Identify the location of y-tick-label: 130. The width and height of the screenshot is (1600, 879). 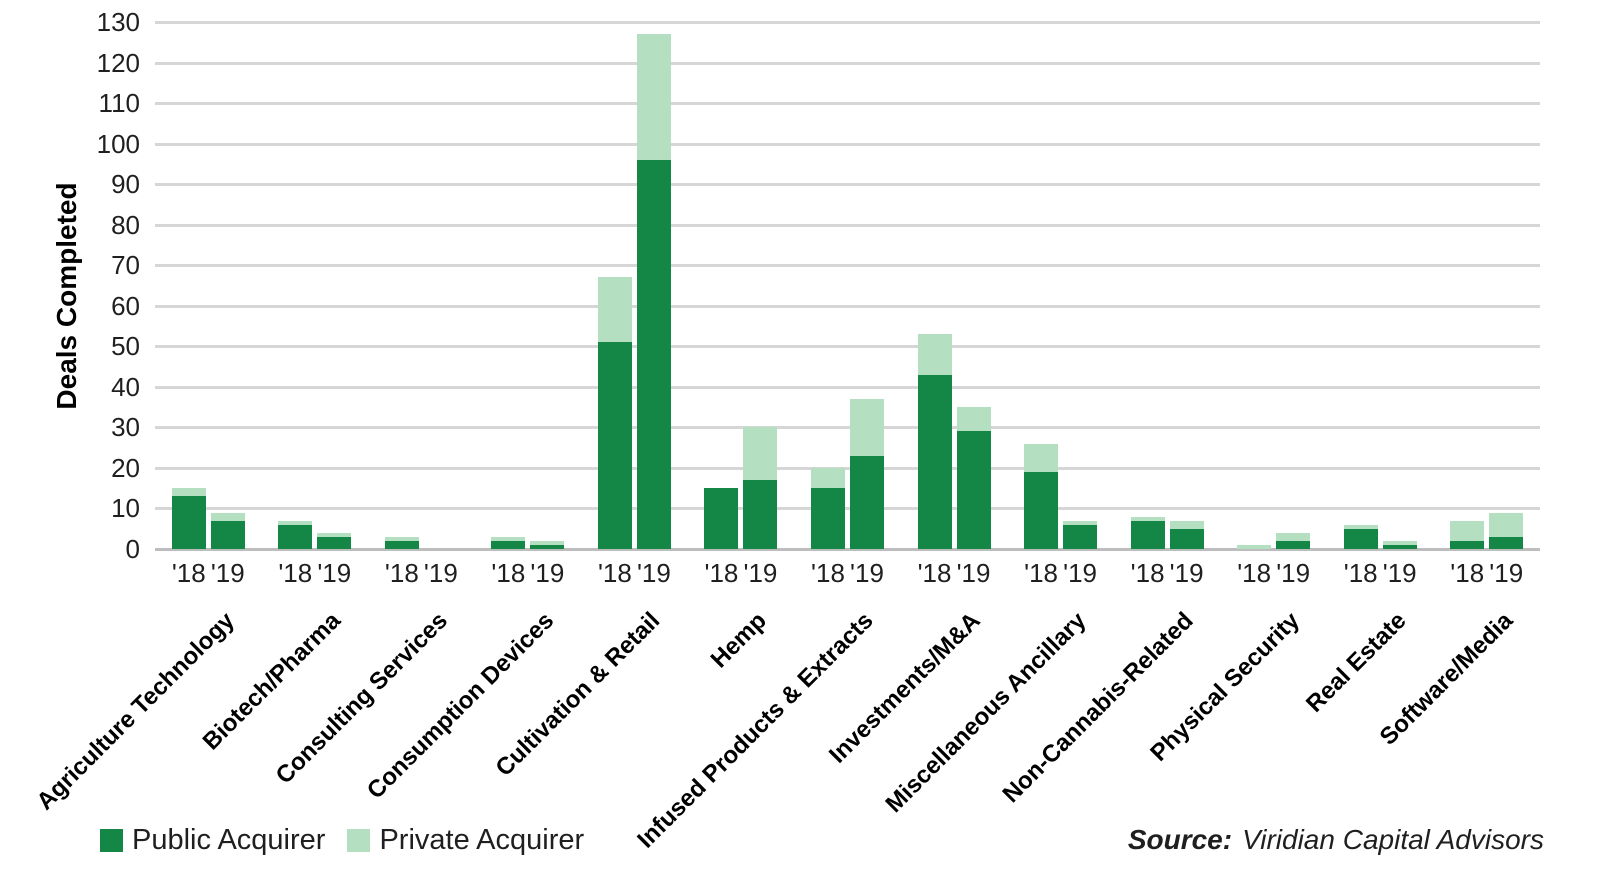
(118, 22).